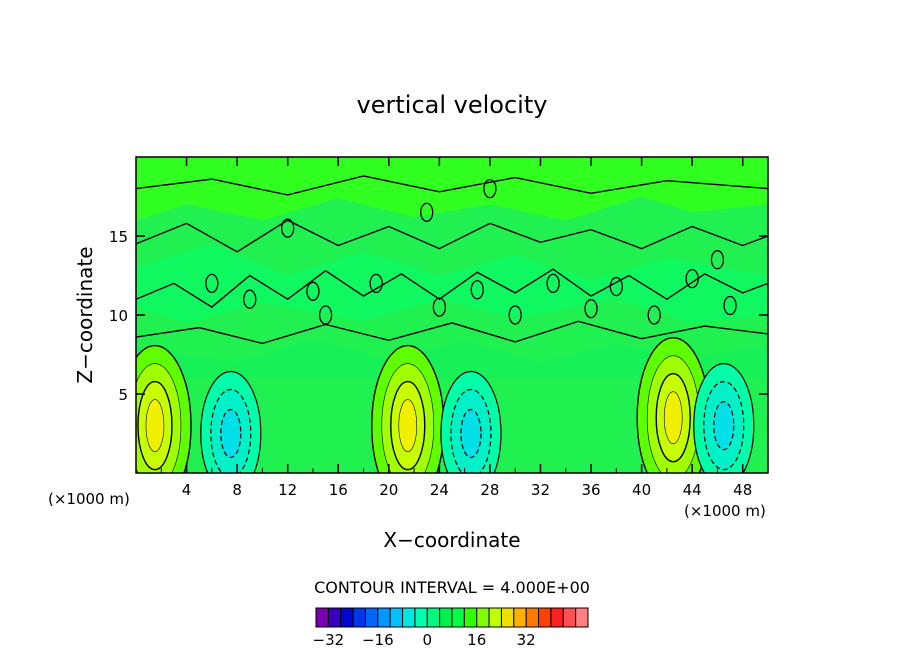 This screenshot has height=654, width=904. I want to click on colorbar-tick-label: −32, so click(329, 640).